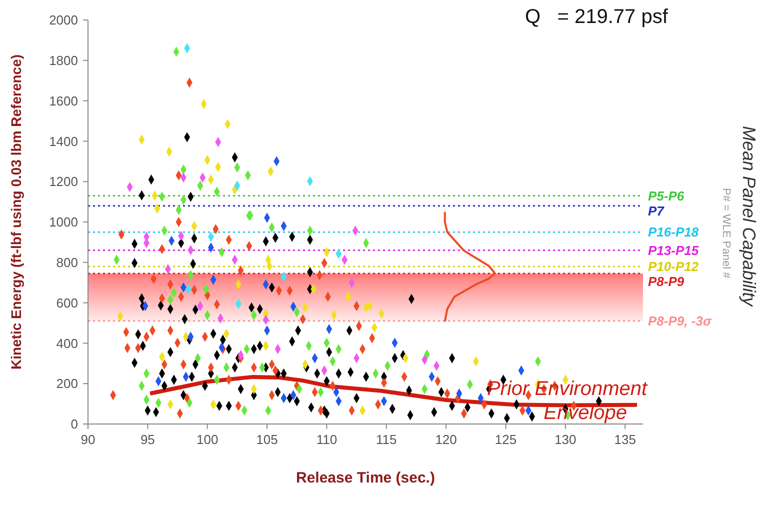  Describe the element at coordinates (680, 321) in the screenshot. I see `ref-line-label: P8-P9, -3σ` at that location.